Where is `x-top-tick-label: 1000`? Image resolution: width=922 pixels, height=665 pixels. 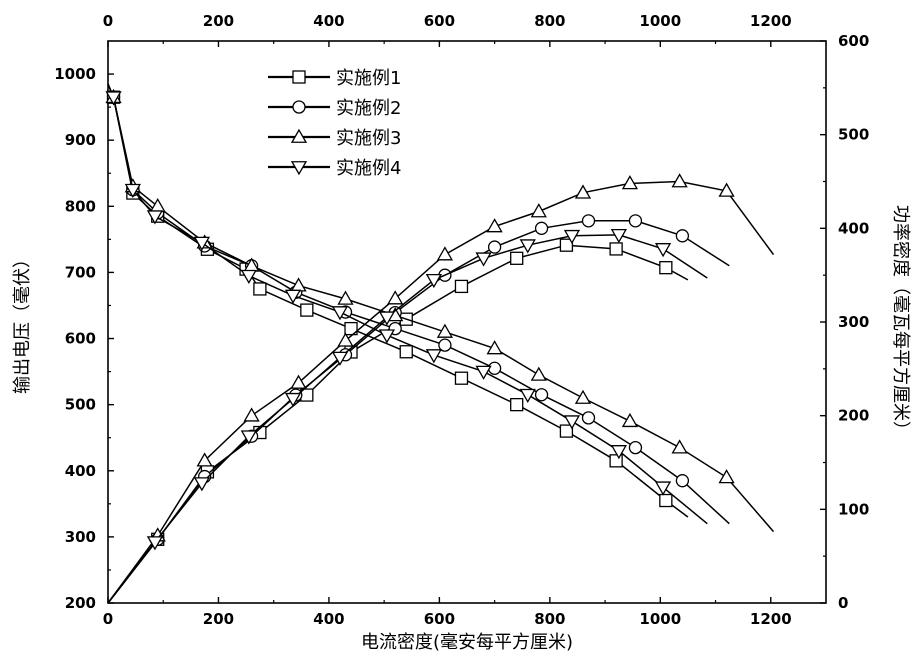
x-top-tick-label: 1000 is located at coordinates (660, 21).